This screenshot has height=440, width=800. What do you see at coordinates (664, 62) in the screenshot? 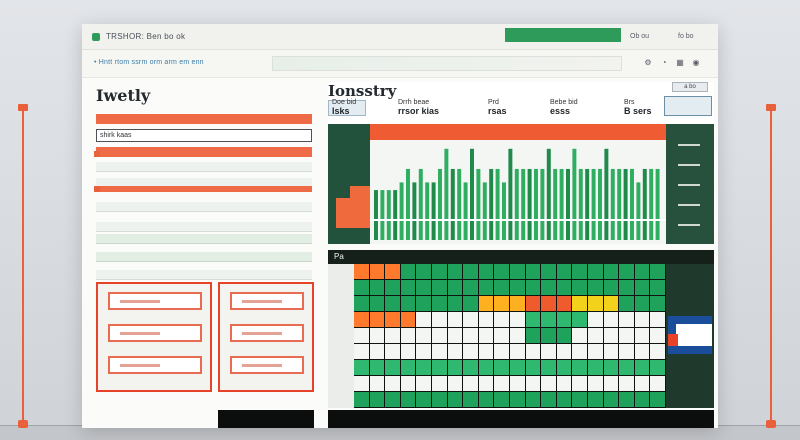
I see `bell-icon: ◔` at bounding box center [664, 62].